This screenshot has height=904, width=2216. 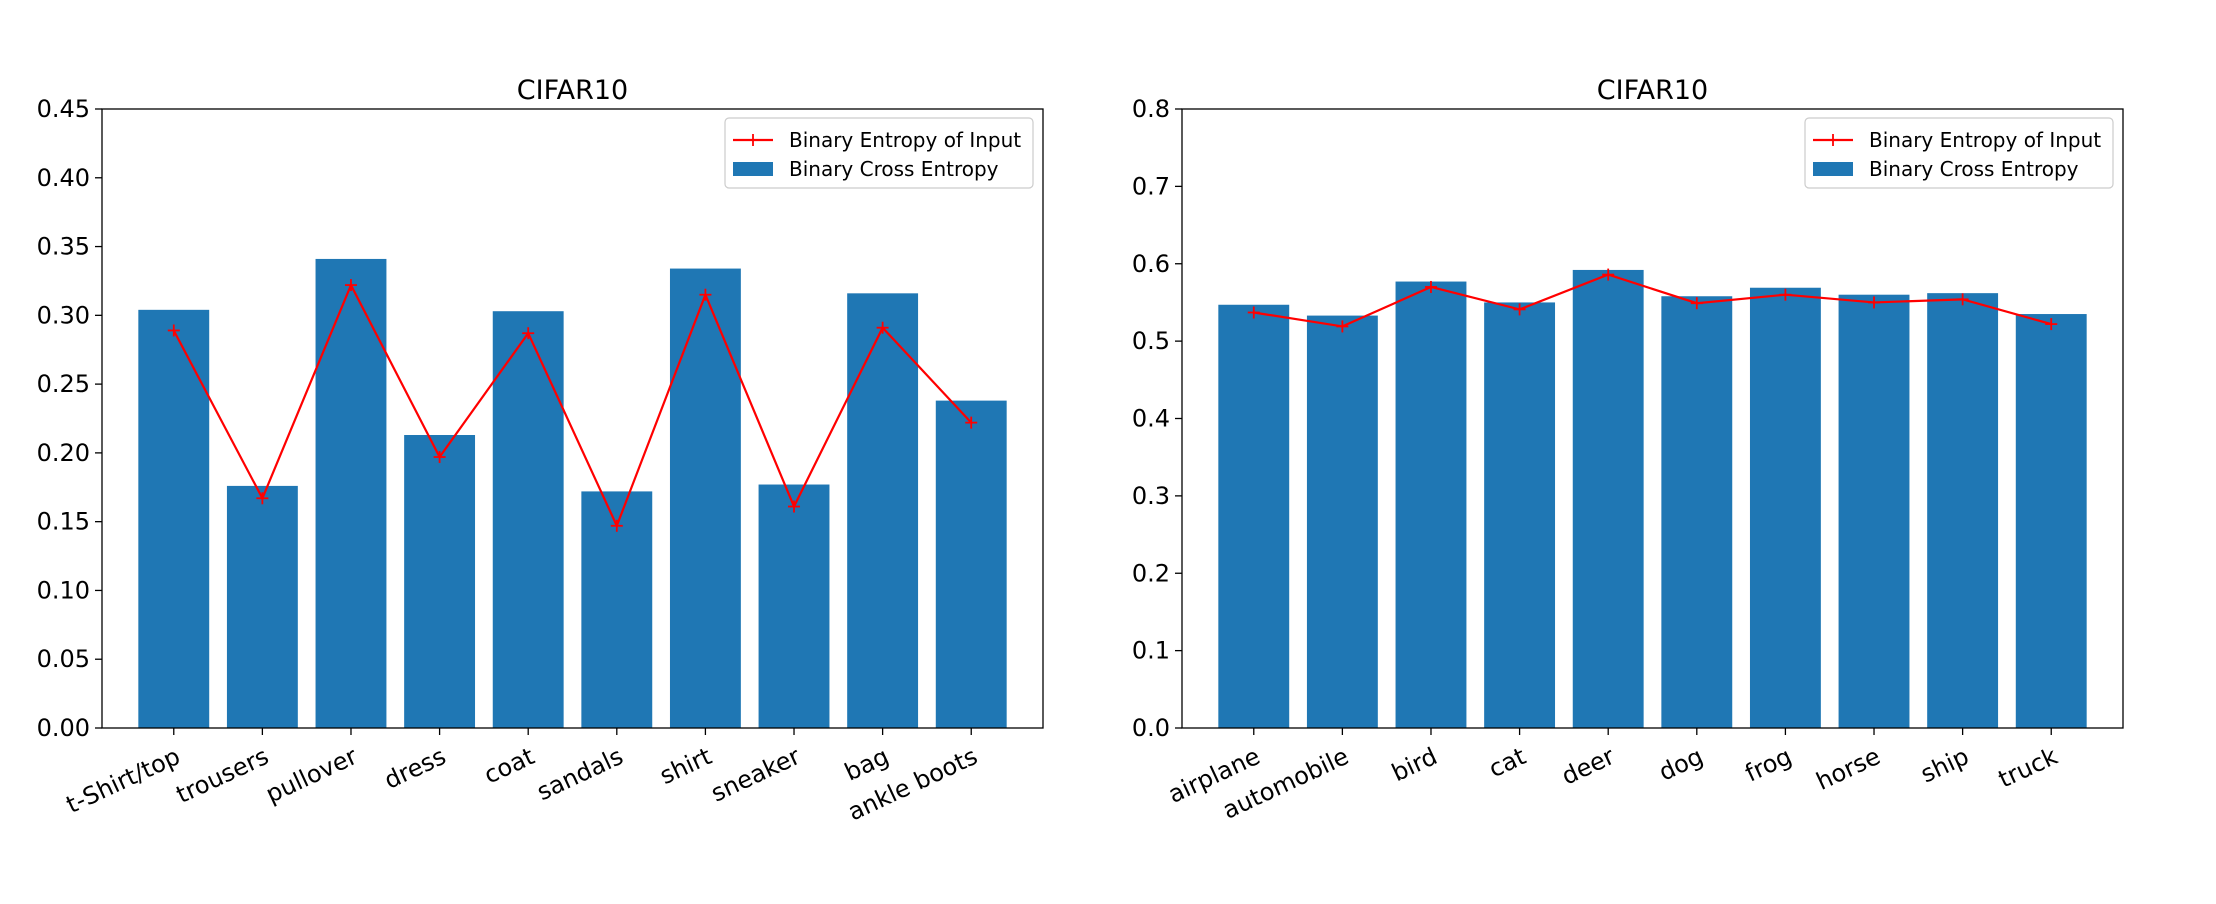 What do you see at coordinates (311, 775) in the screenshot?
I see `x-tick-label: pullover` at bounding box center [311, 775].